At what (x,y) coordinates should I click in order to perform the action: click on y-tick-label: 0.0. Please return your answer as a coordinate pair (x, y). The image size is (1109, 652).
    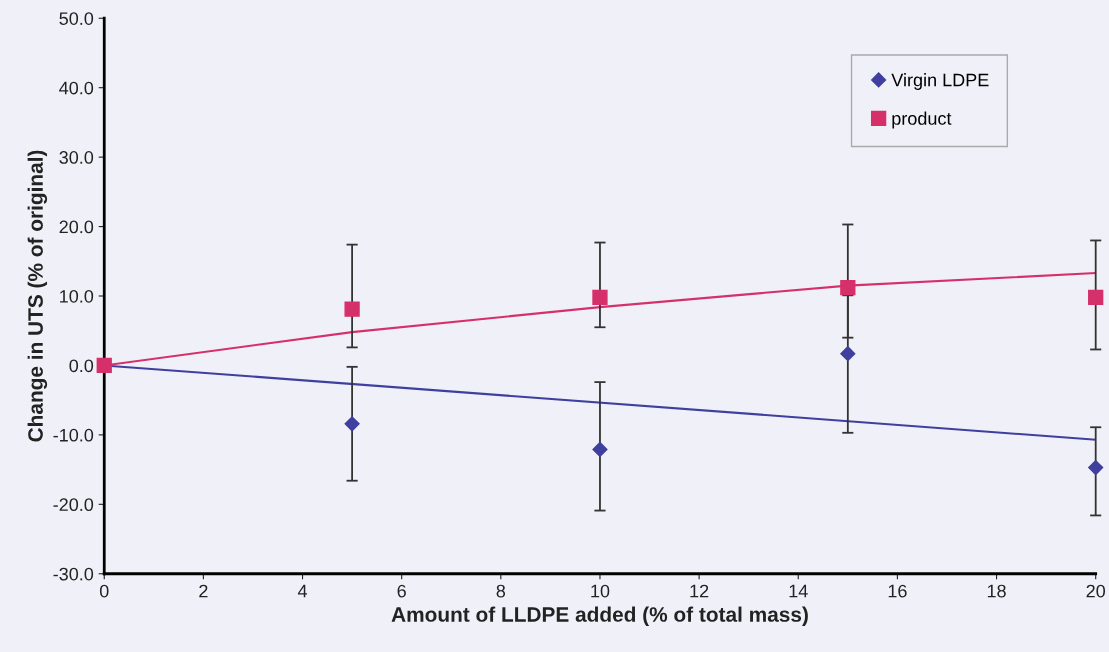
    Looking at the image, I should click on (81, 366).